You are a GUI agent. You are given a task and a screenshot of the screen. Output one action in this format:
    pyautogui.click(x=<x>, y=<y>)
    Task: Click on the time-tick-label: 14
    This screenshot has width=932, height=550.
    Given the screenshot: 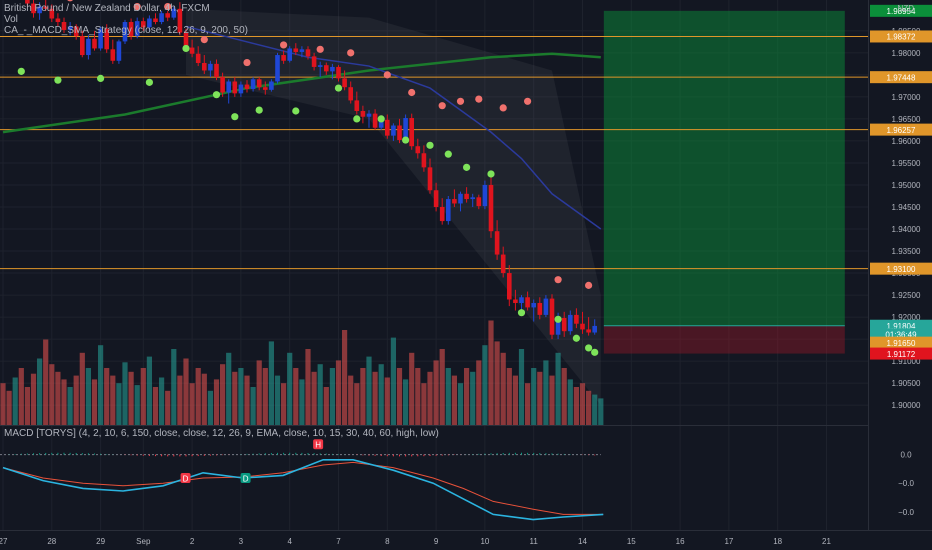 What is the action you would take?
    pyautogui.click(x=582, y=541)
    